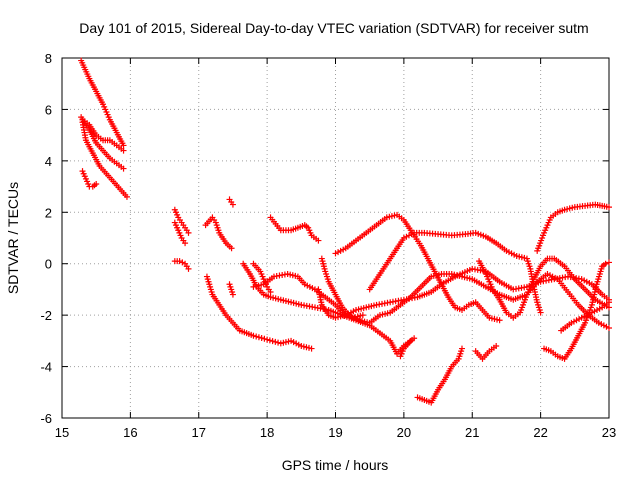 Image resolution: width=640 pixels, height=480 pixels. What do you see at coordinates (48, 109) in the screenshot?
I see `y-tick-label: 6` at bounding box center [48, 109].